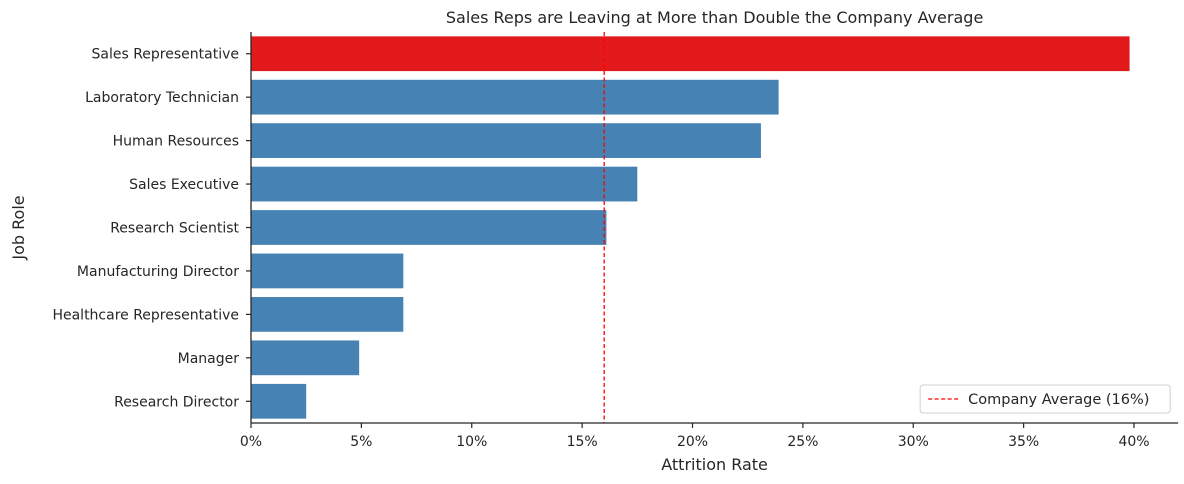 The width and height of the screenshot is (1184, 484). What do you see at coordinates (692, 442) in the screenshot?
I see `x-tick-label: 20%` at bounding box center [692, 442].